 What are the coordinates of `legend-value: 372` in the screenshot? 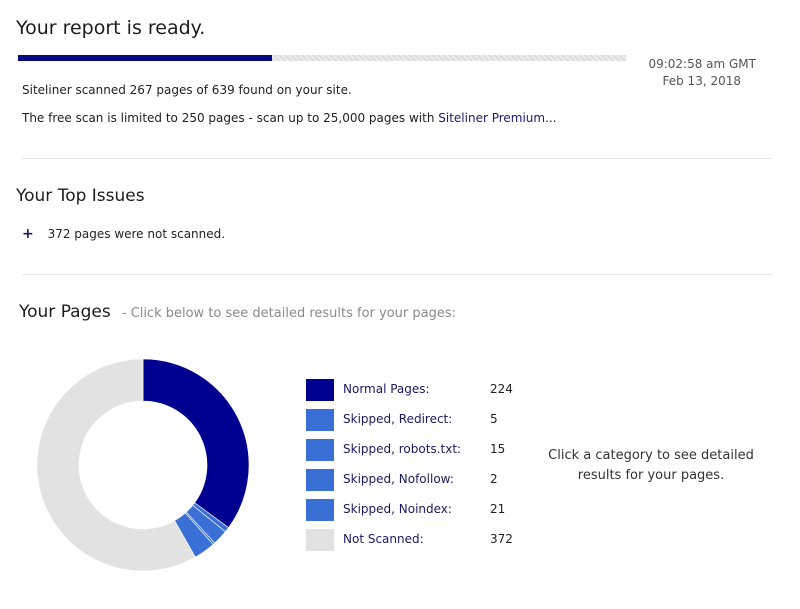 It's located at (501, 539).